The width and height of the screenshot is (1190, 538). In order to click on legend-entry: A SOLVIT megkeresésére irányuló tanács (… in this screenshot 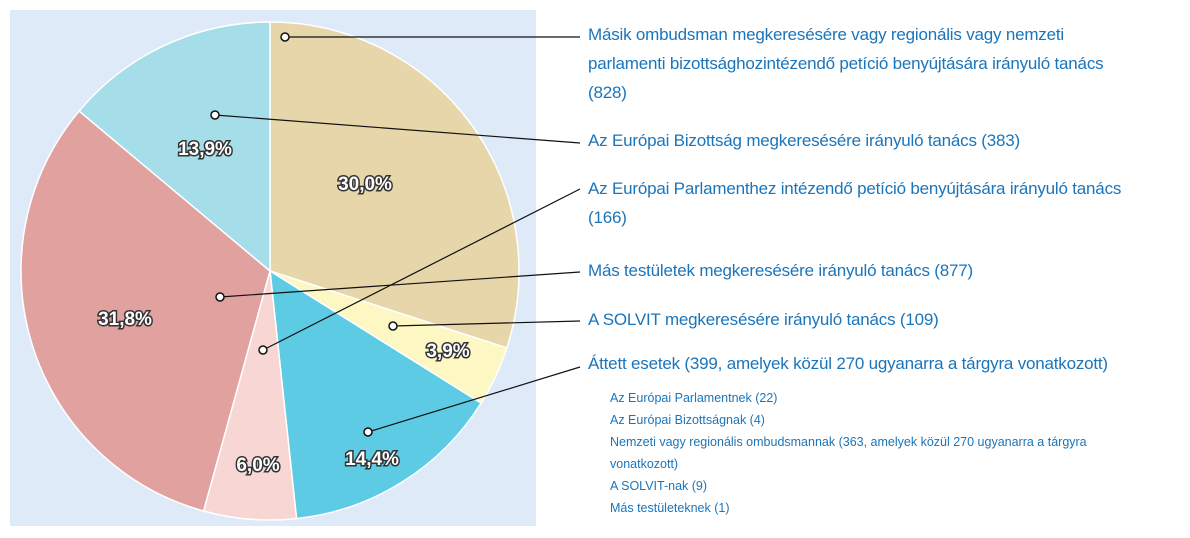, I will do `click(763, 319)`.